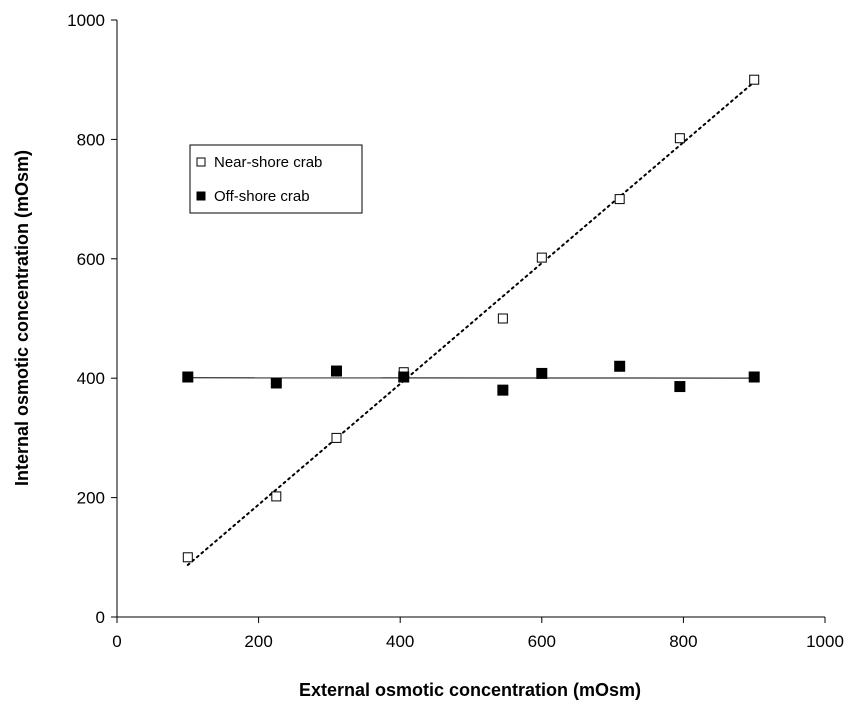 This screenshot has height=704, width=853. What do you see at coordinates (92, 319) in the screenshot?
I see `y-axis-ticks: 0 200 400 600 800 1000` at bounding box center [92, 319].